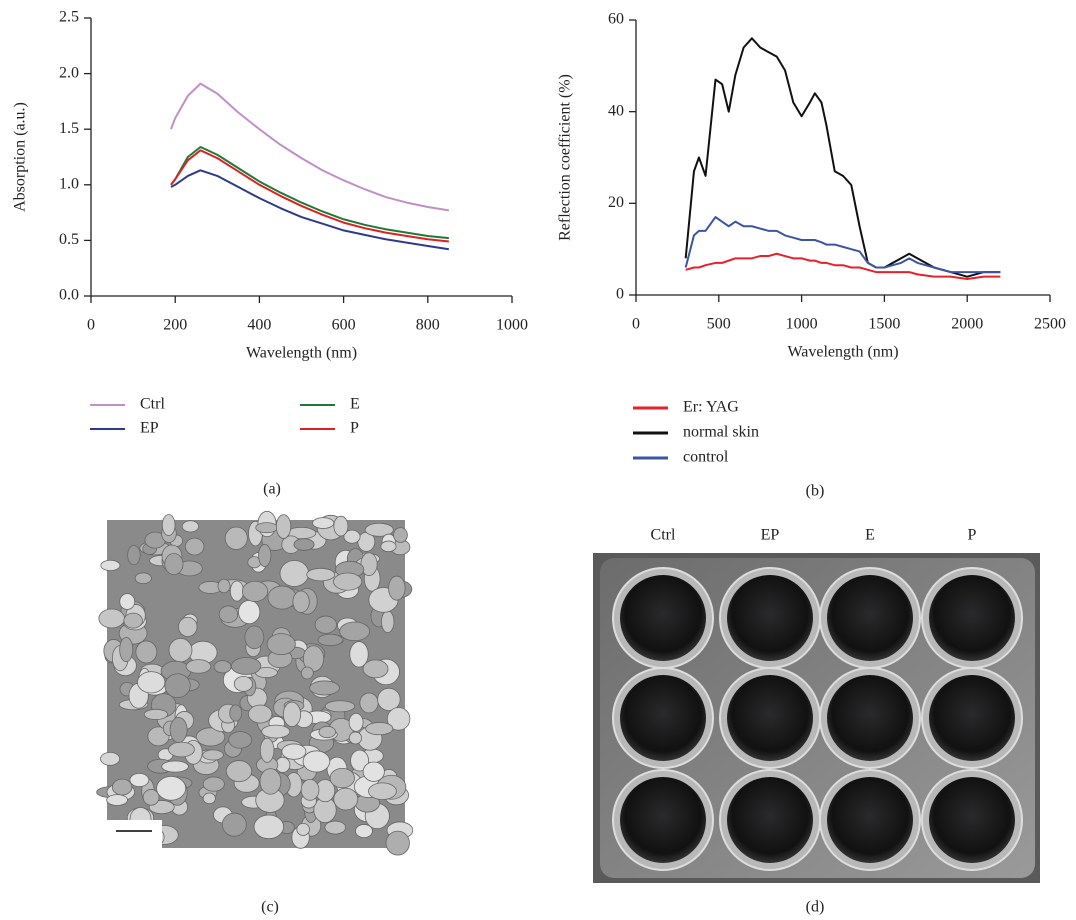  What do you see at coordinates (152, 404) in the screenshot?
I see `legend-label: Ctrl` at bounding box center [152, 404].